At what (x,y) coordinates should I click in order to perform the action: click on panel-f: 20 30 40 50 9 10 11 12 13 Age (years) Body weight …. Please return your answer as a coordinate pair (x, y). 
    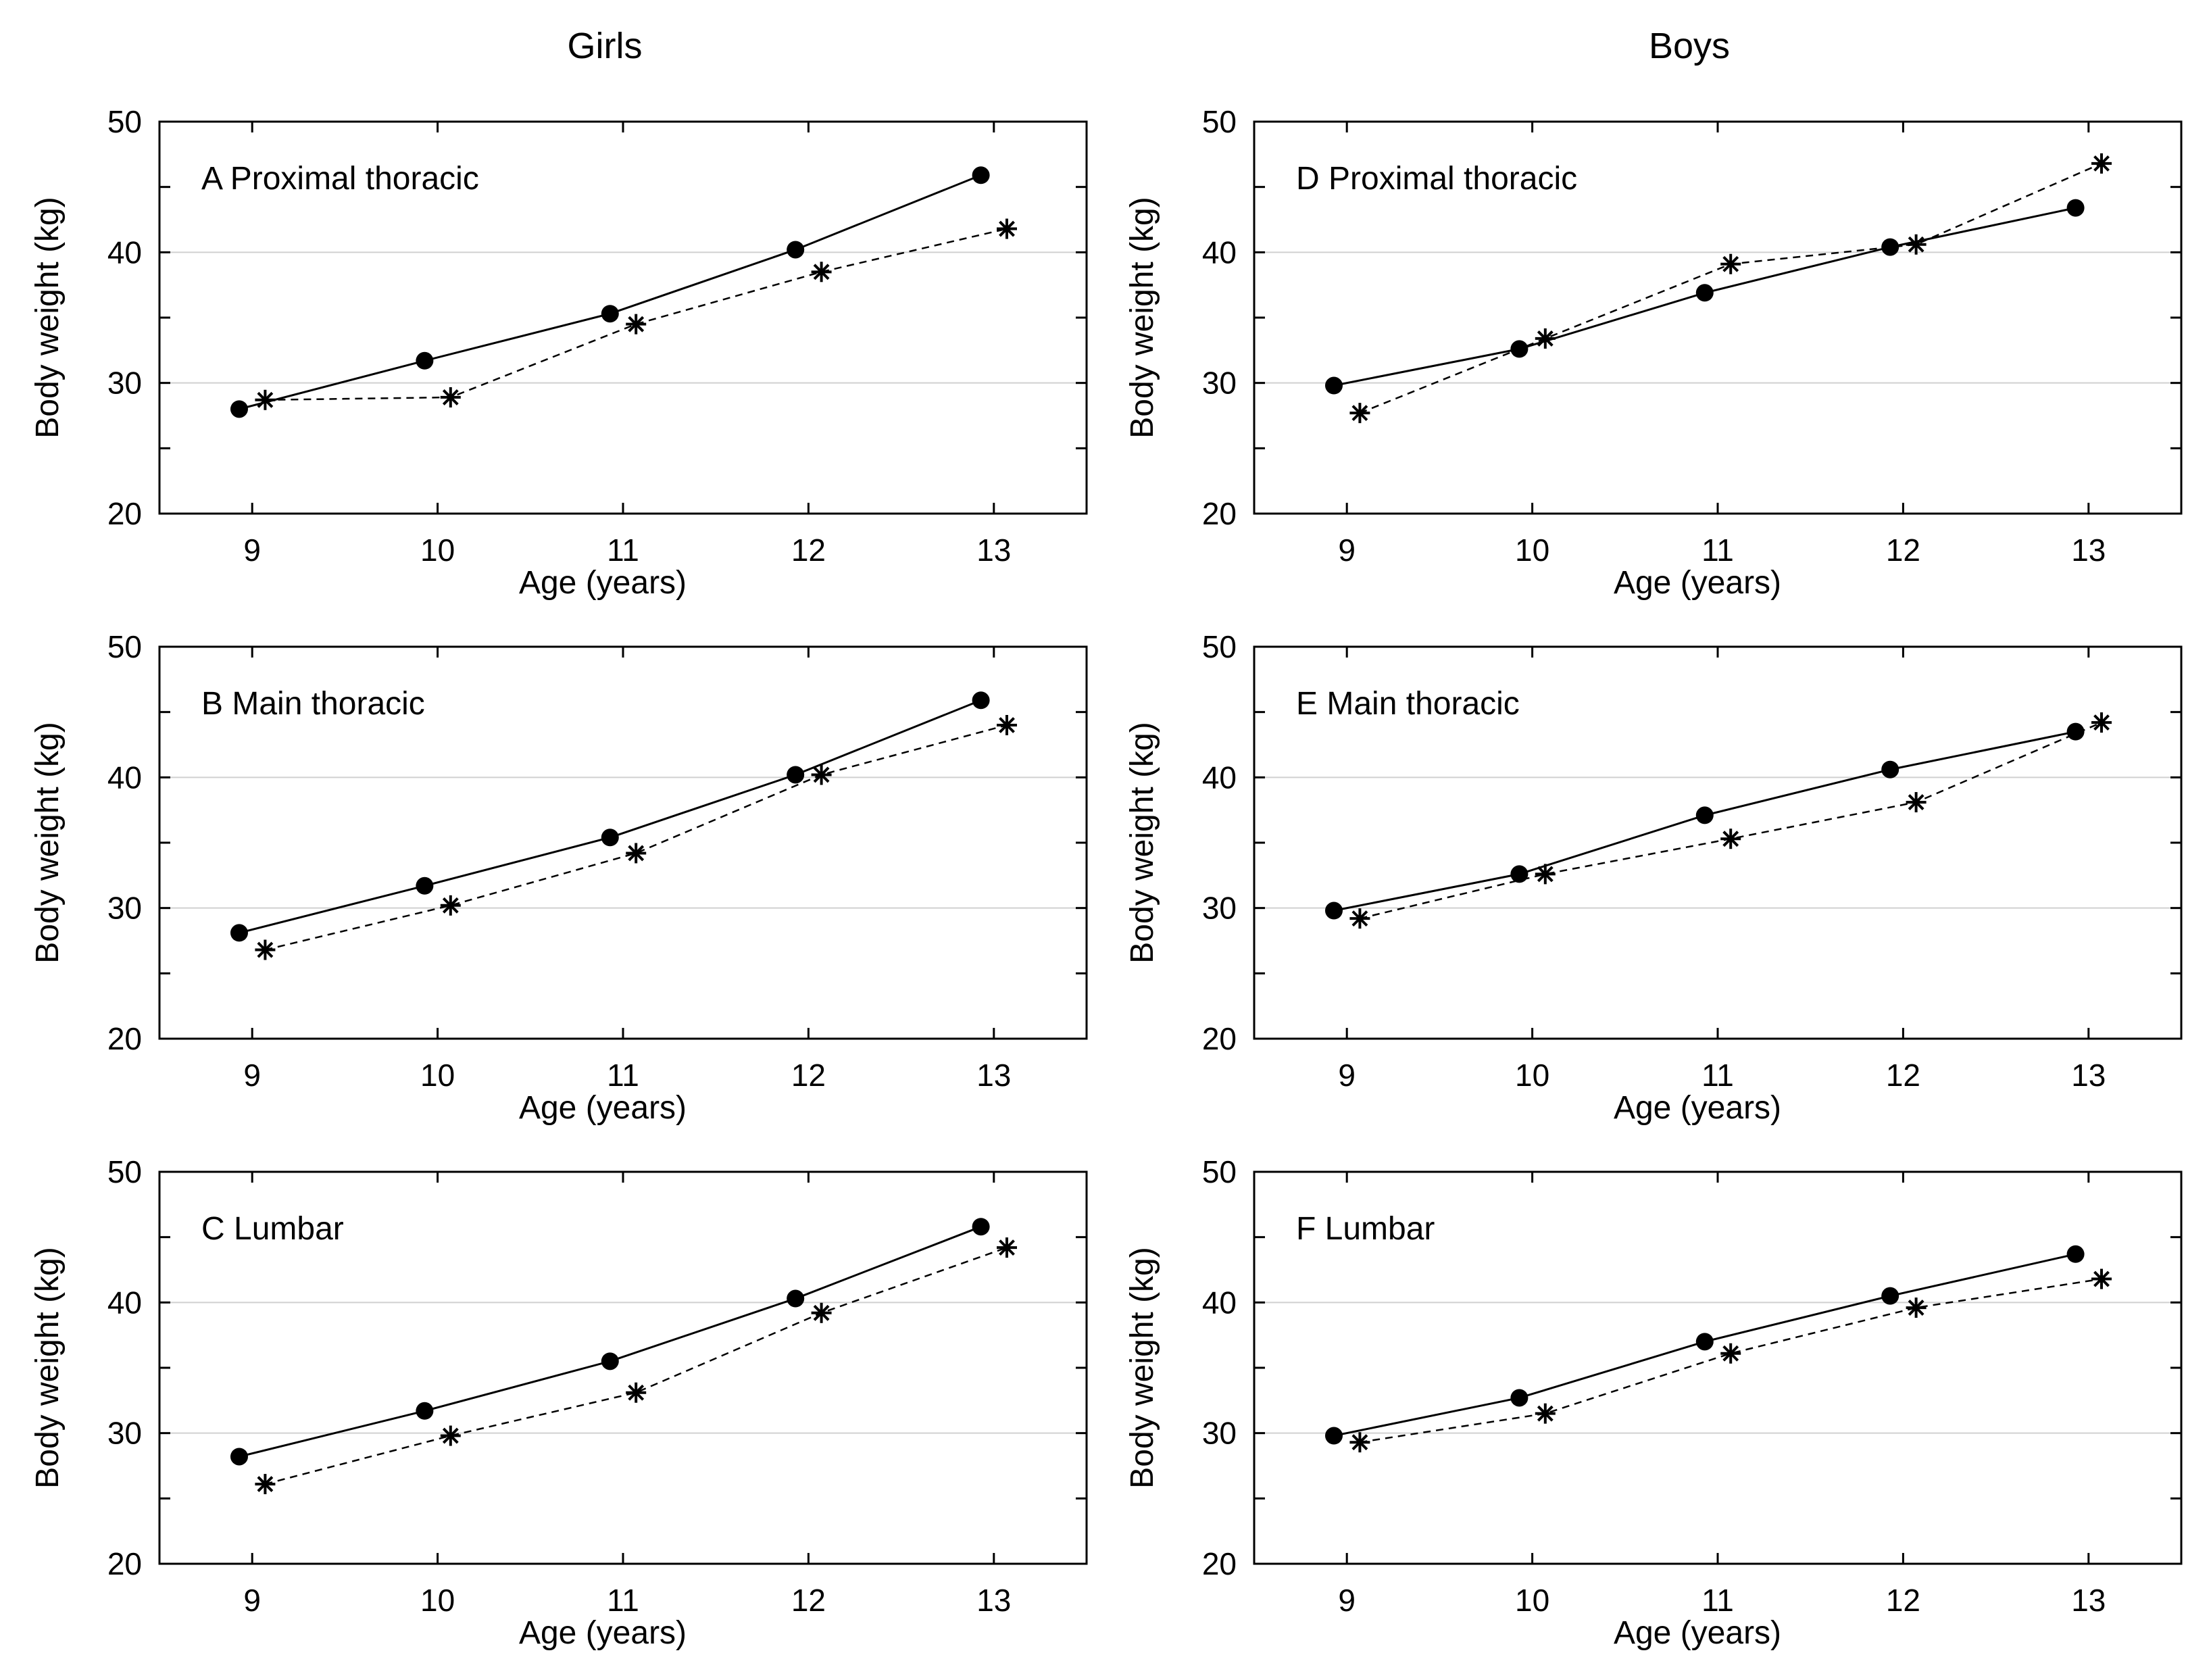
    Looking at the image, I should click on (1653, 1403).